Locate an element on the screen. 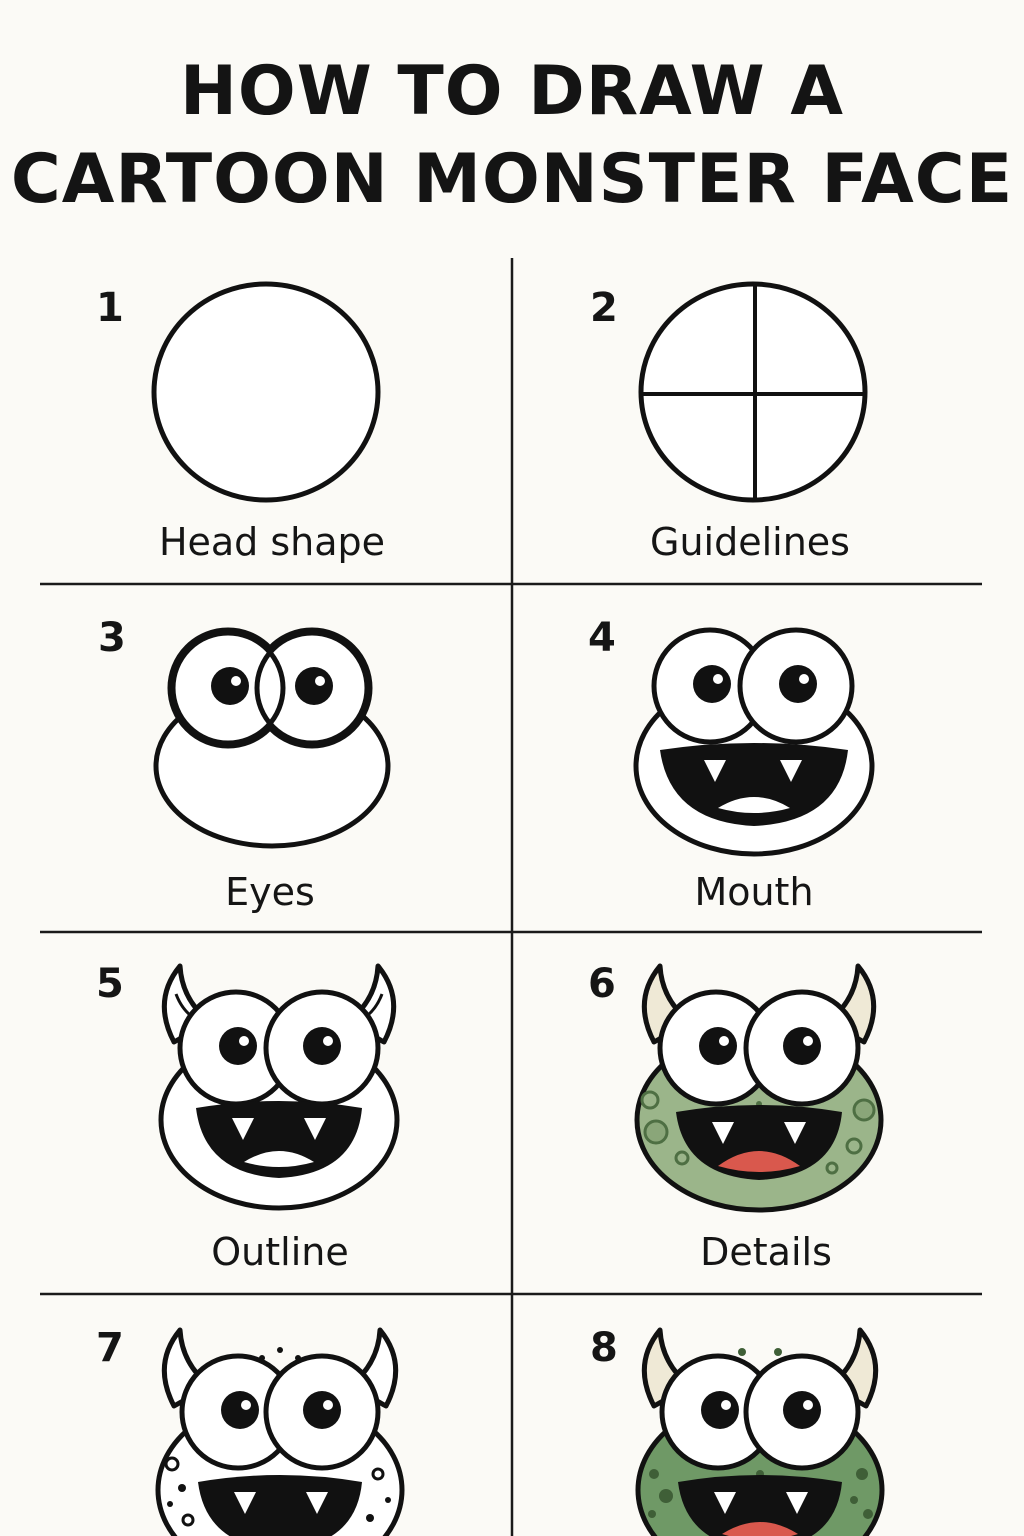  step-4-label: Mouth is located at coordinates (754, 892).